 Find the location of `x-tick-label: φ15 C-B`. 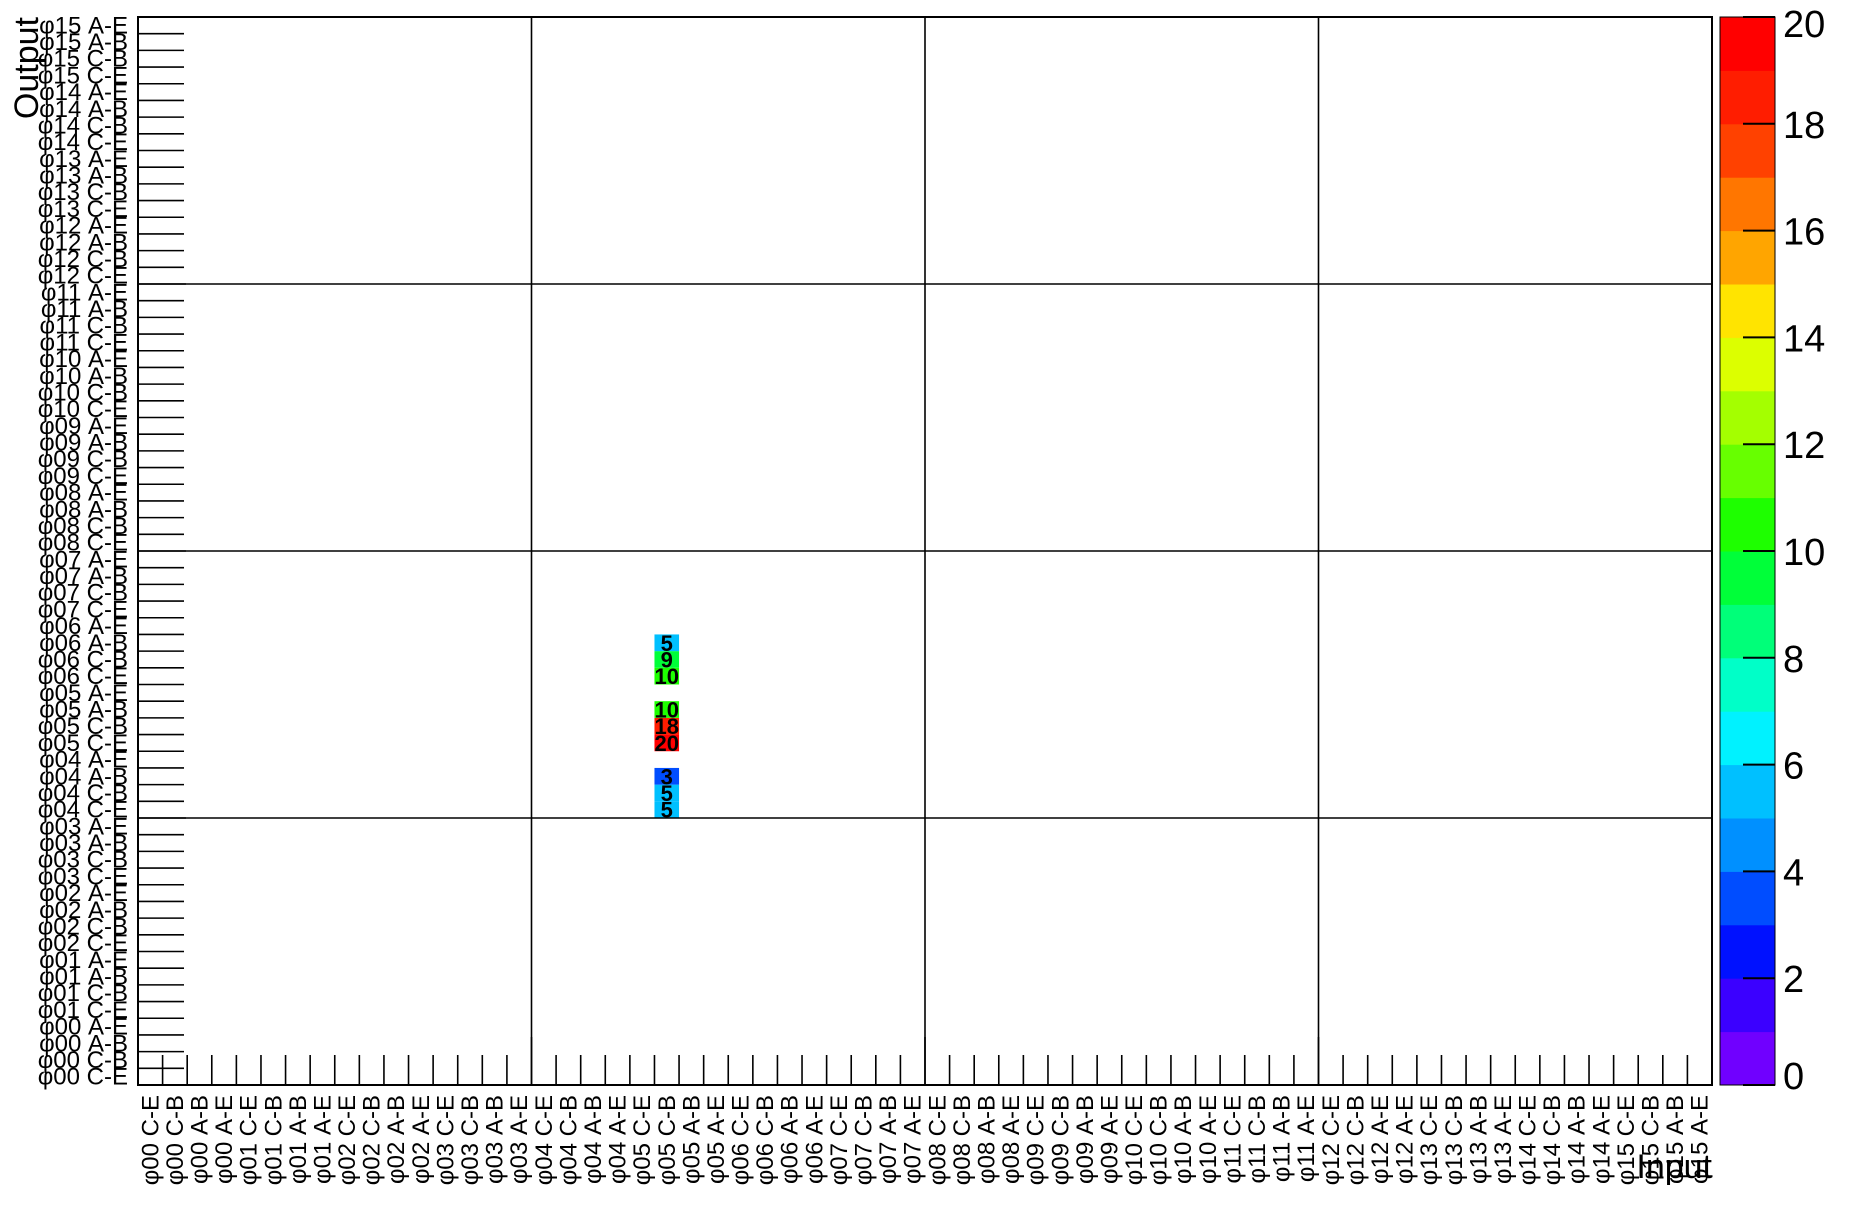

x-tick-label: φ15 C-B is located at coordinates (1651, 1140).